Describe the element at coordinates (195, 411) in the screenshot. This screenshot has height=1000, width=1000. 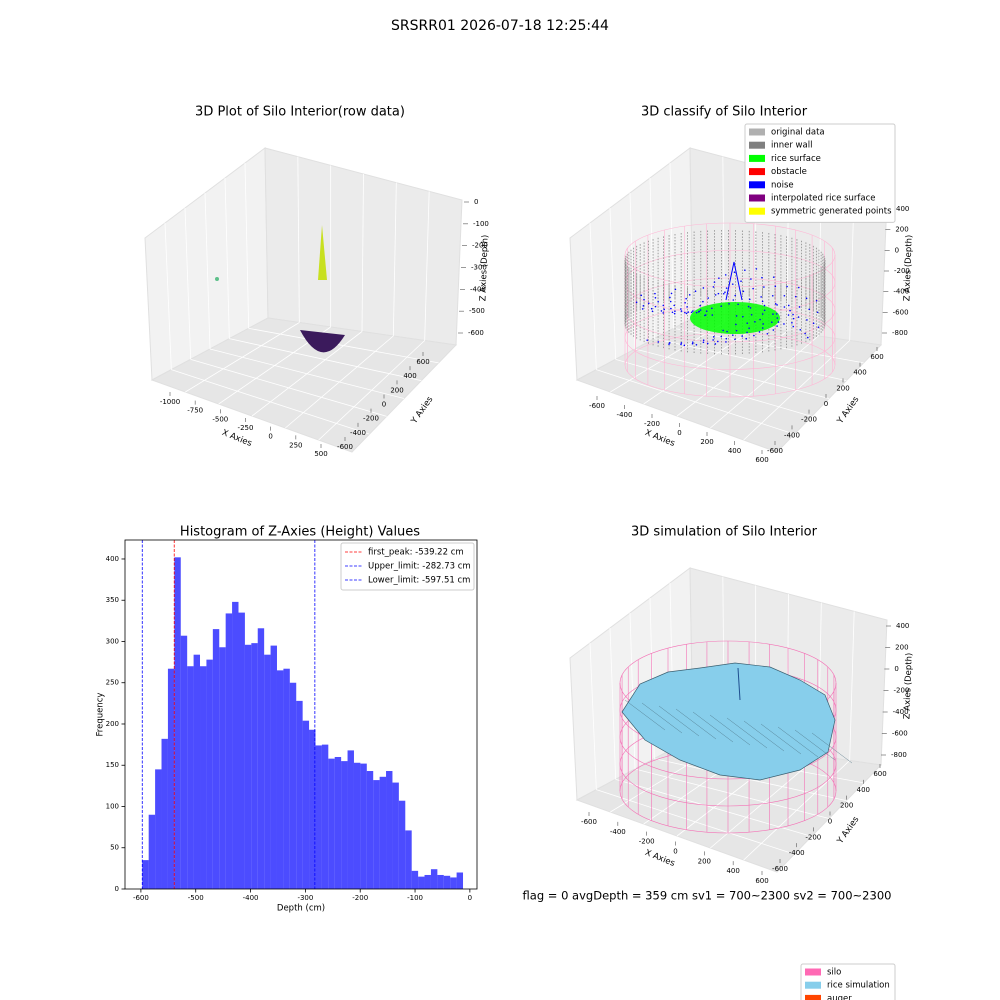
I see `x-tick-label: -750` at that location.